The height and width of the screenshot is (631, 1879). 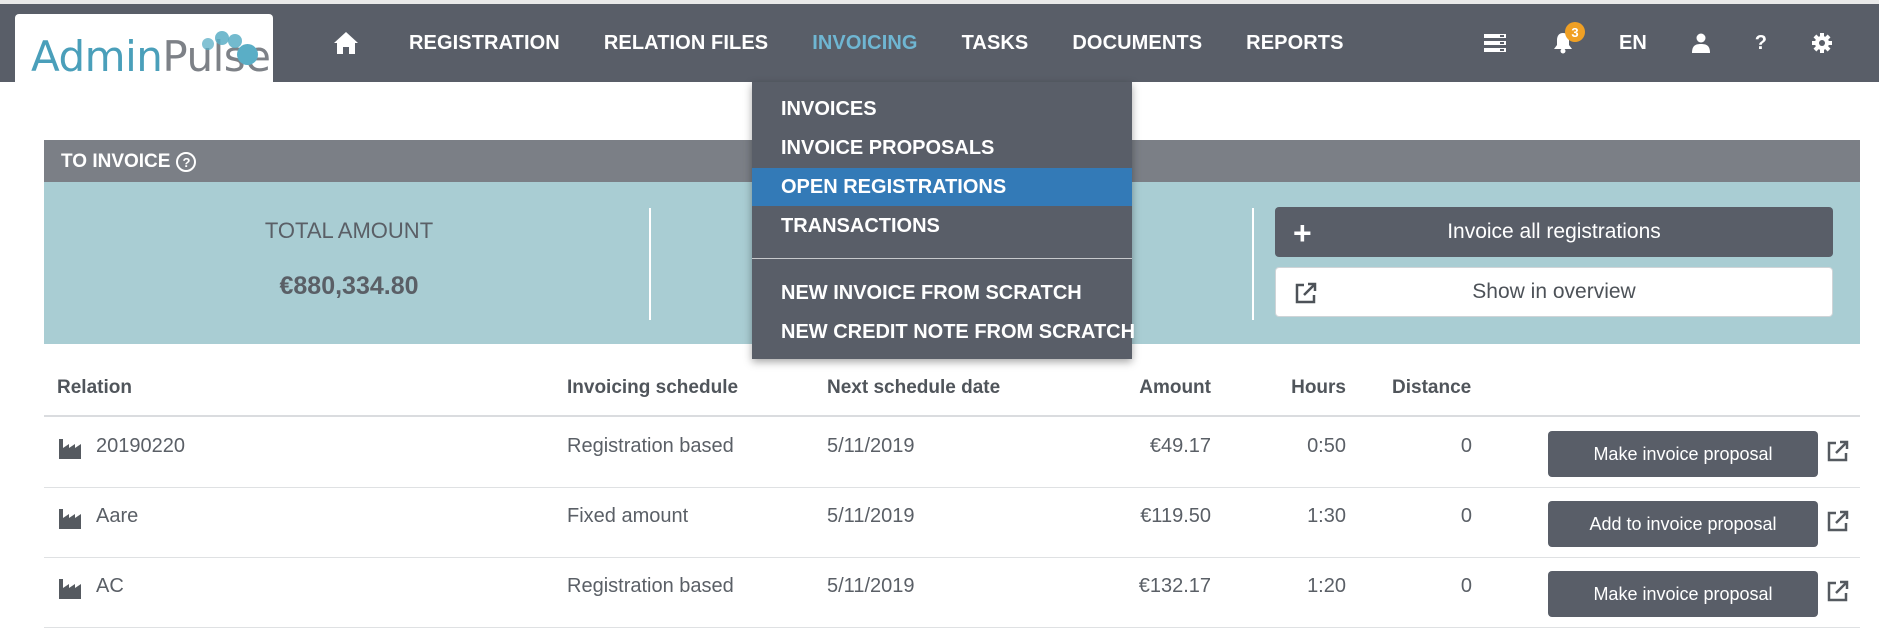 I want to click on nav-registration: REGISTRATION, so click(x=484, y=42).